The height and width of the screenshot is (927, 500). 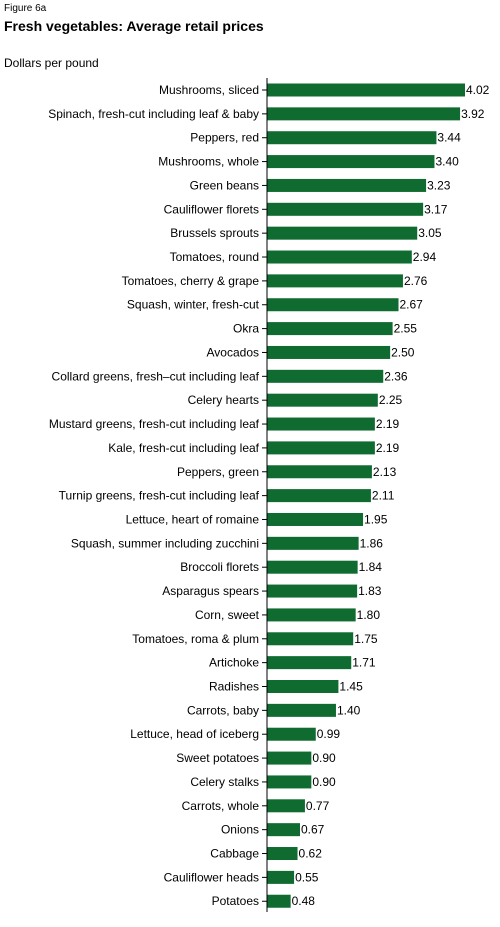 I want to click on value-label: 2.76, so click(x=416, y=281).